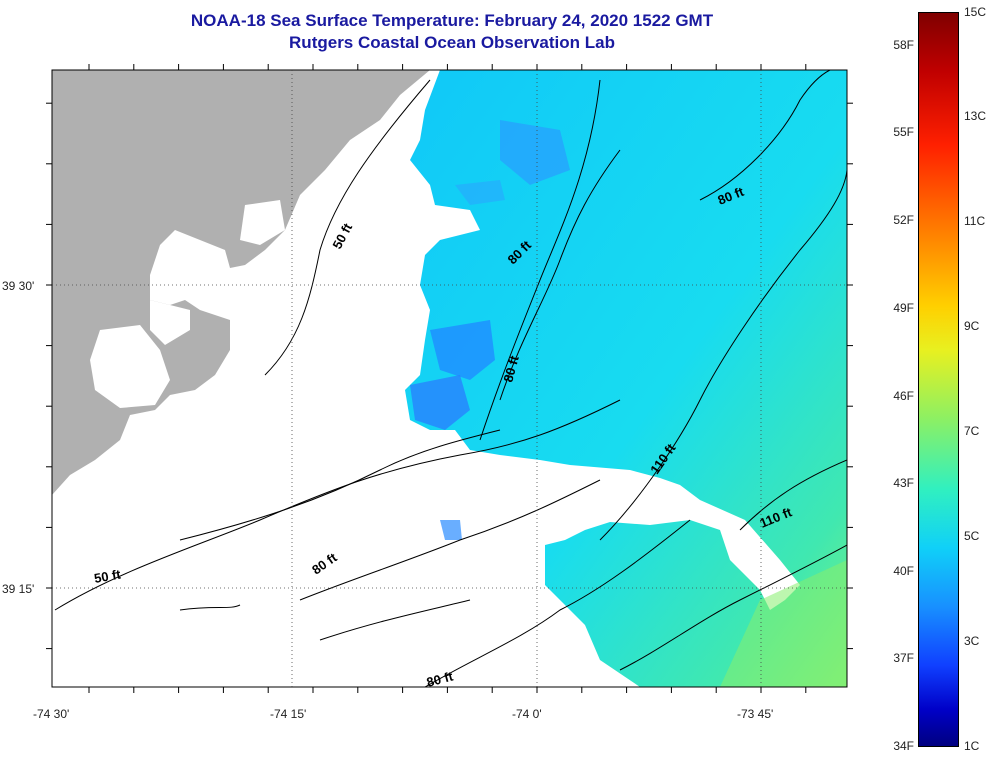 The image size is (992, 761). Describe the element at coordinates (972, 326) in the screenshot. I see `colorbar-c-label: 9C` at that location.